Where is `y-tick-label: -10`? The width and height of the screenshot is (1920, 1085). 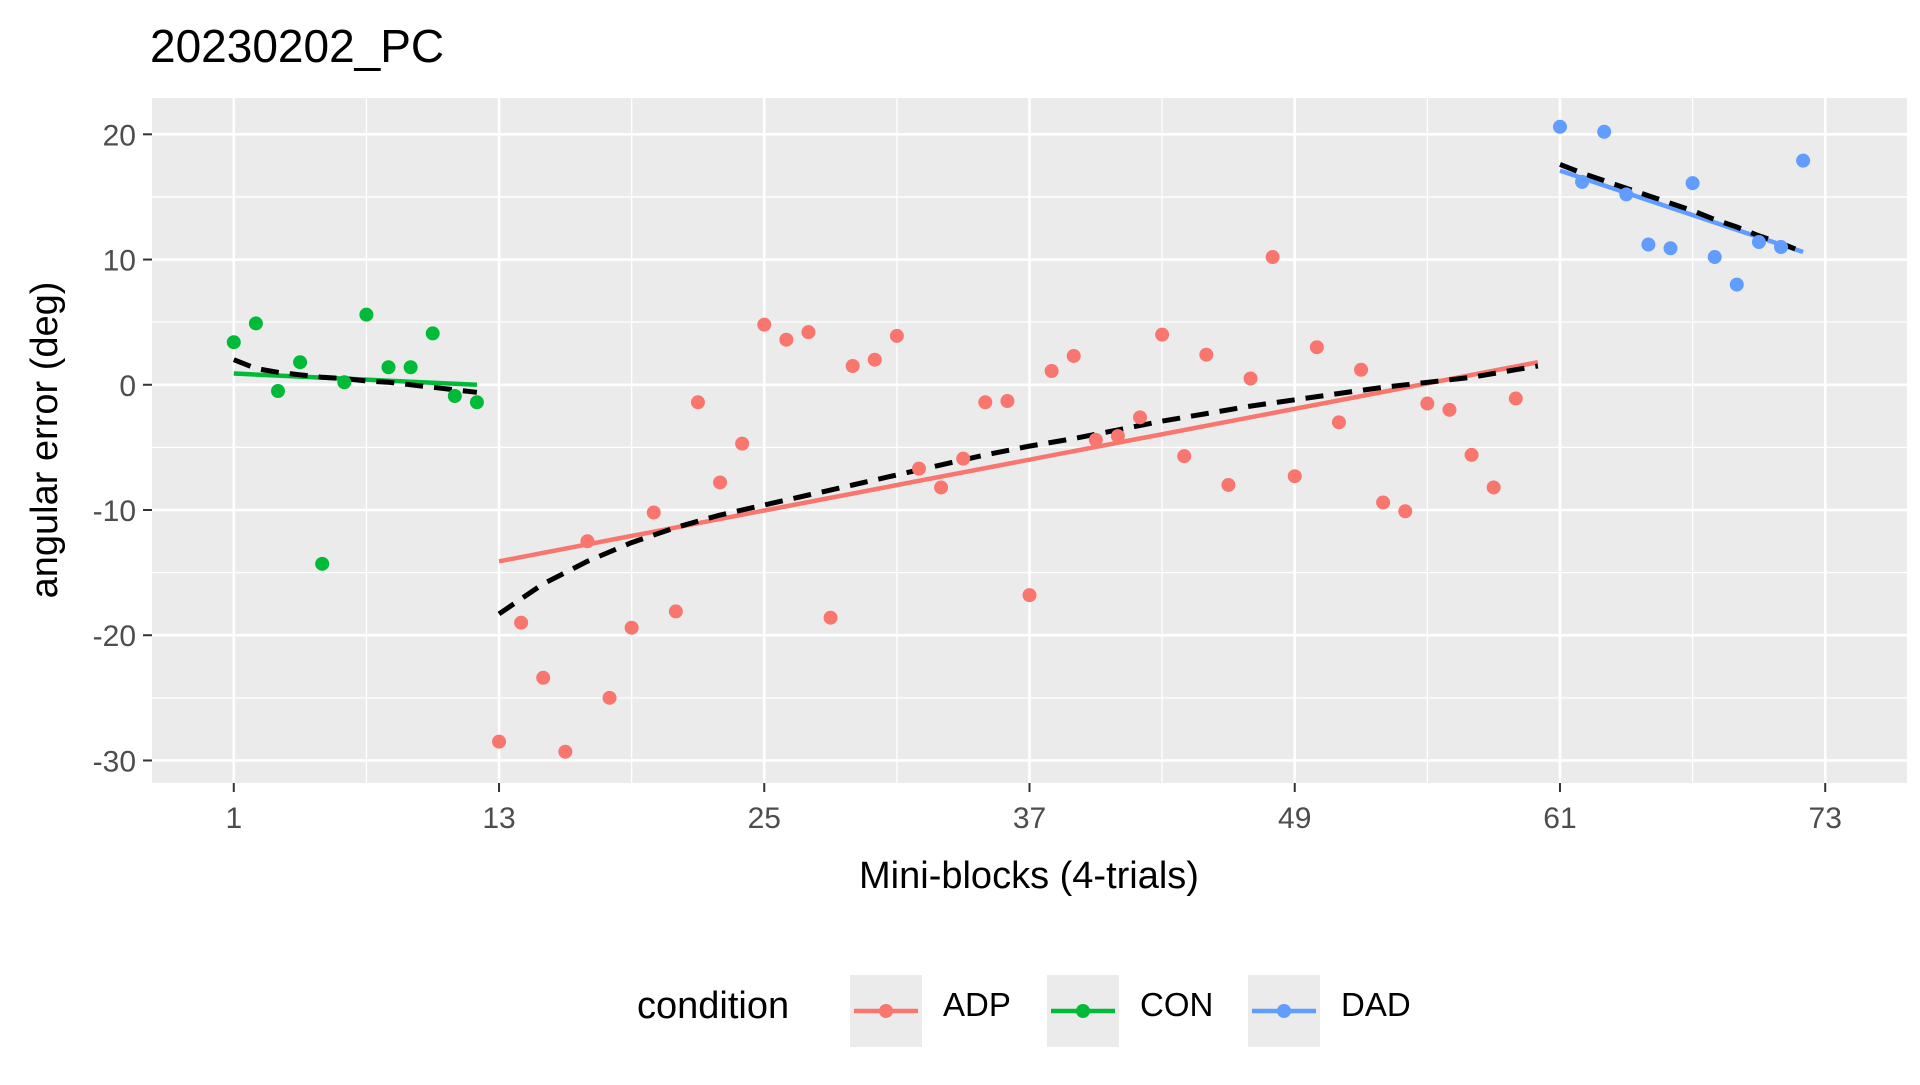
y-tick-label: -10 is located at coordinates (114, 511).